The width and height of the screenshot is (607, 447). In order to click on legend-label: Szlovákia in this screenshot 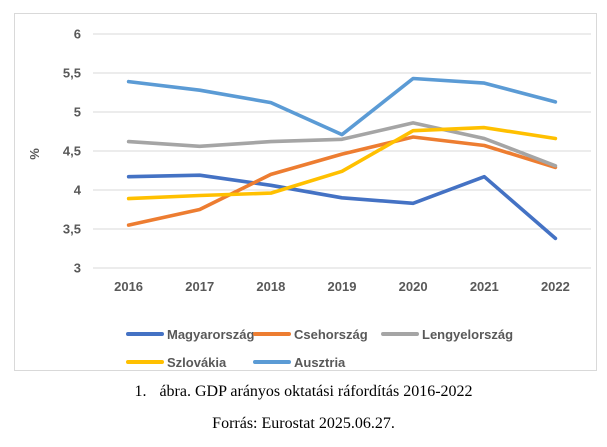, I will do `click(197, 362)`.